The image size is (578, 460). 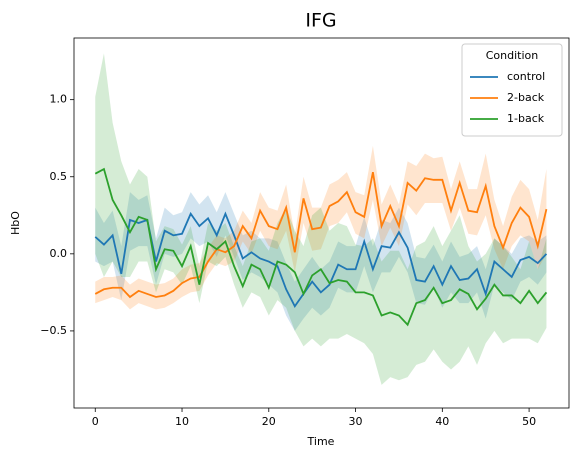 What do you see at coordinates (356, 421) in the screenshot?
I see `x-tick-label: 30` at bounding box center [356, 421].